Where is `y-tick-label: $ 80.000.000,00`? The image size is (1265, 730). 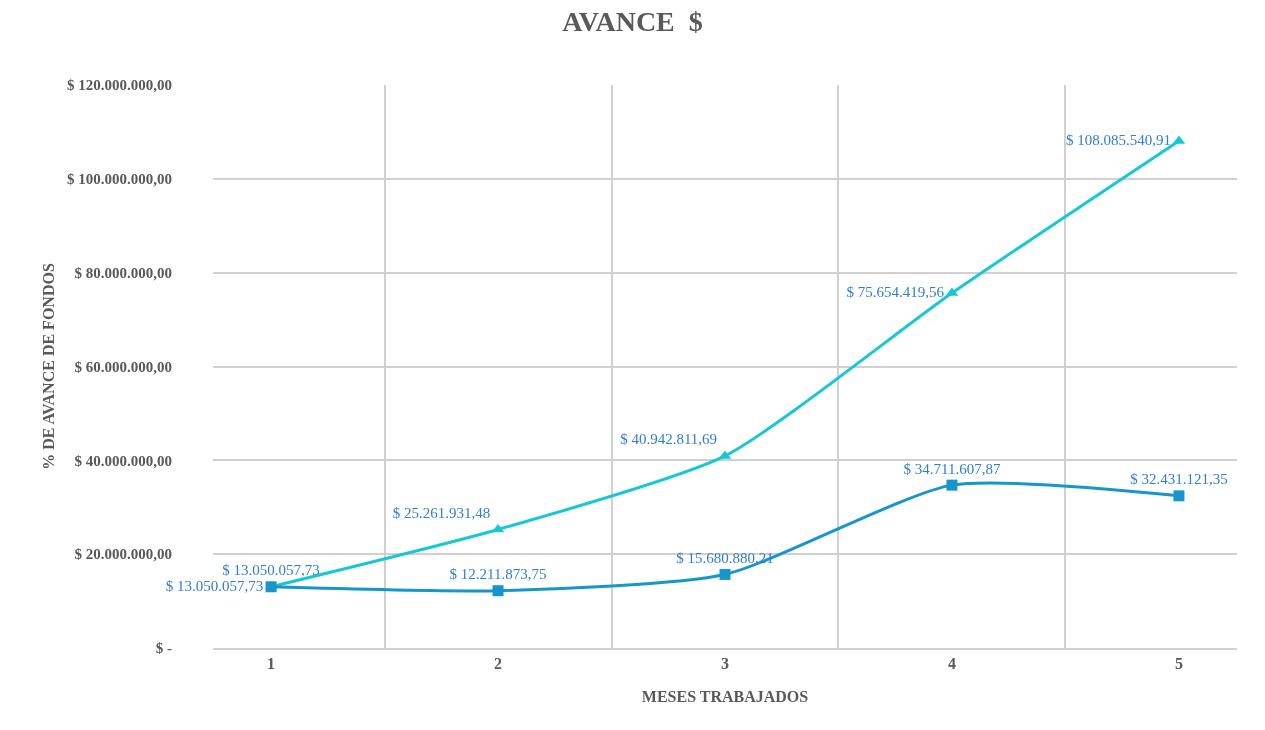 y-tick-label: $ 80.000.000,00 is located at coordinates (123, 272).